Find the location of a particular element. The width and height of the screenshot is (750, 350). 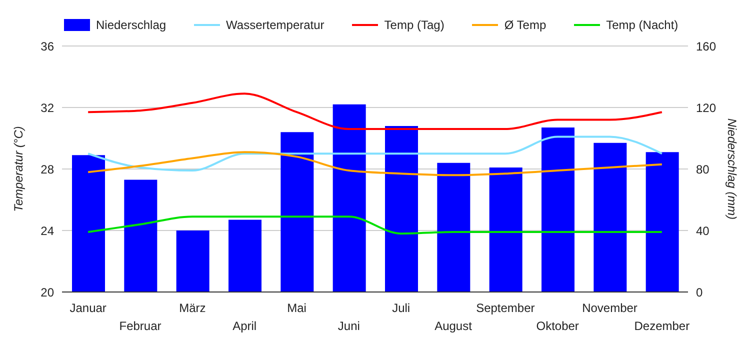

legend-label: Temp (Nacht) is located at coordinates (642, 25).